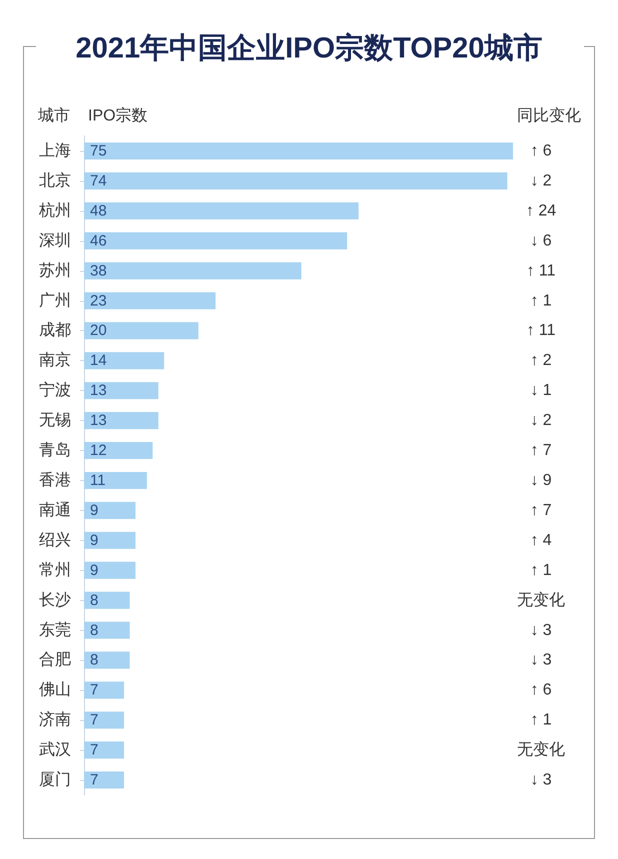 This screenshot has width=618, height=859. I want to click on data-label: 20, so click(98, 331).